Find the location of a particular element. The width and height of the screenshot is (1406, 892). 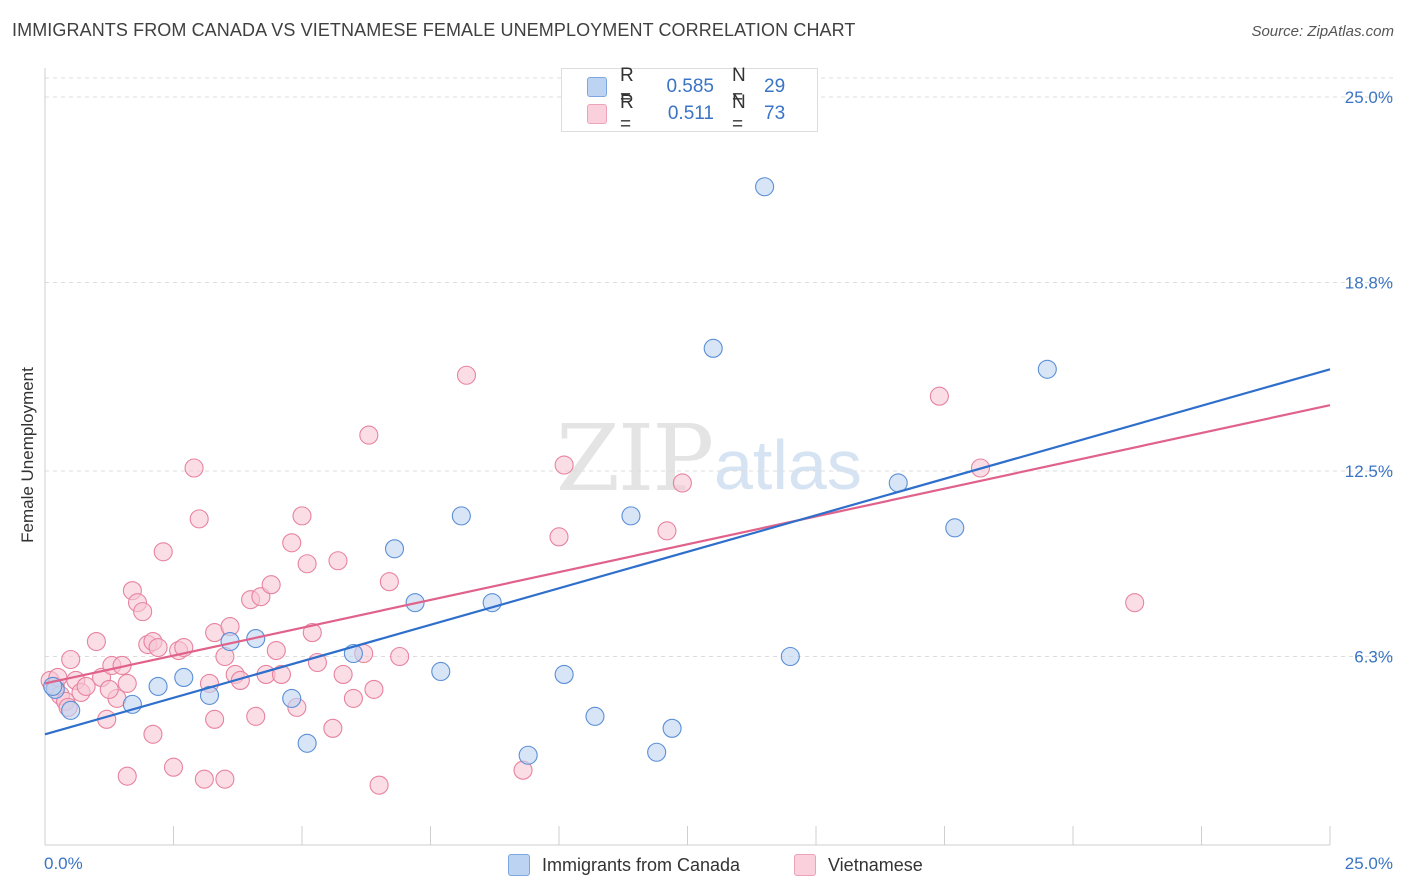

series-legend: Immigrants from Canada Vietnamese is located at coordinates (703, 865).